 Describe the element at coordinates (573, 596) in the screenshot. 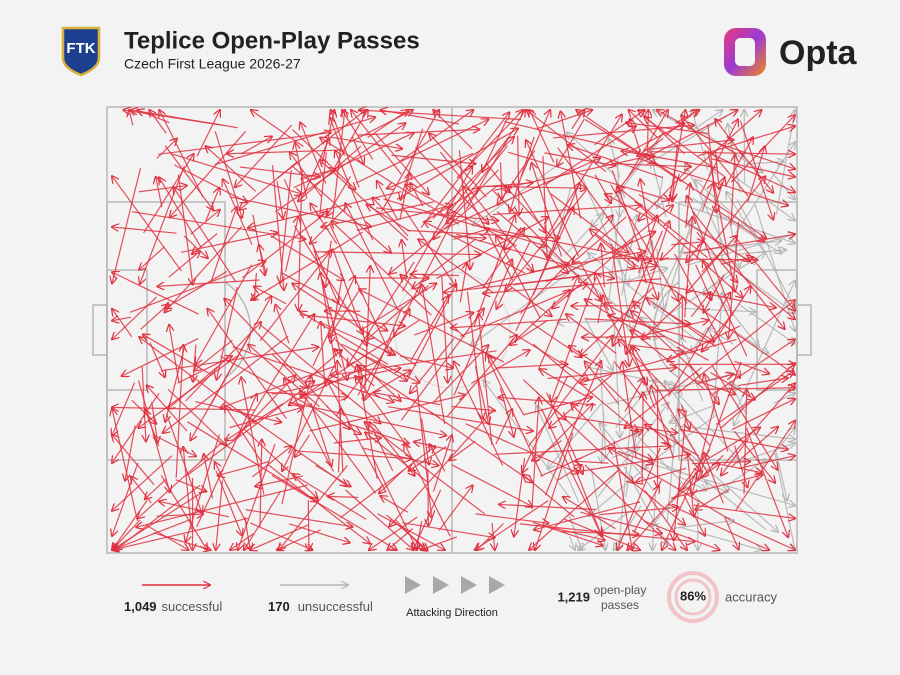

I see `total-count: 1,219` at that location.